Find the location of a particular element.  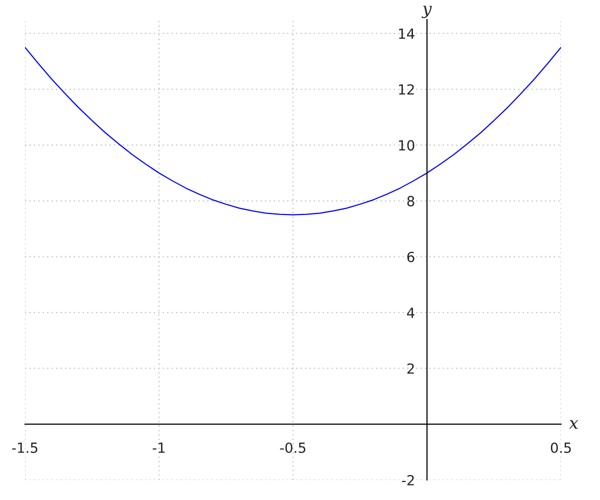

y-tick-label: 2 is located at coordinates (410, 368).